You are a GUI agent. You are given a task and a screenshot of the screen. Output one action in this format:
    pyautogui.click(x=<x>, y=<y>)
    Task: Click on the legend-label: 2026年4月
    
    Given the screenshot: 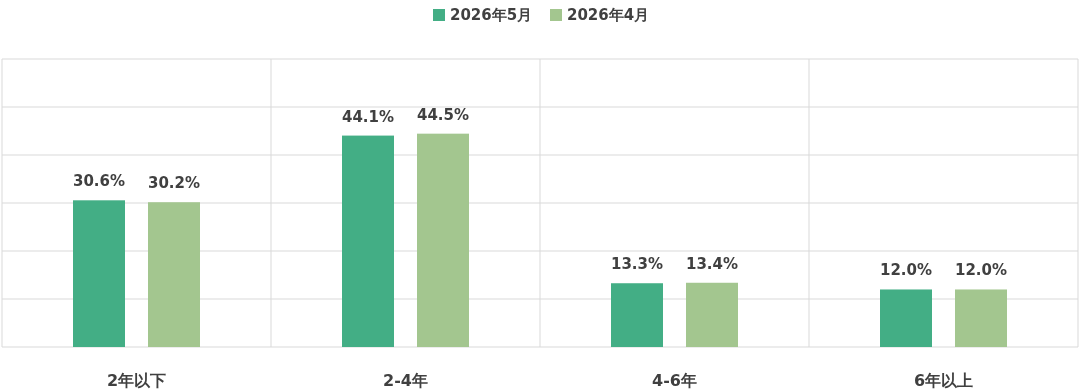 What is the action you would take?
    pyautogui.click(x=608, y=15)
    